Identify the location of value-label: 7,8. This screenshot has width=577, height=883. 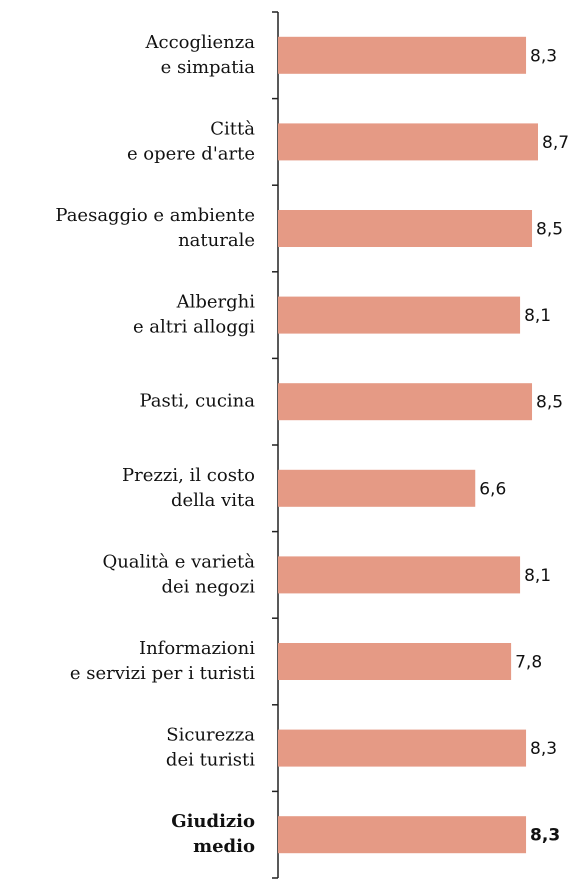
(528, 663).